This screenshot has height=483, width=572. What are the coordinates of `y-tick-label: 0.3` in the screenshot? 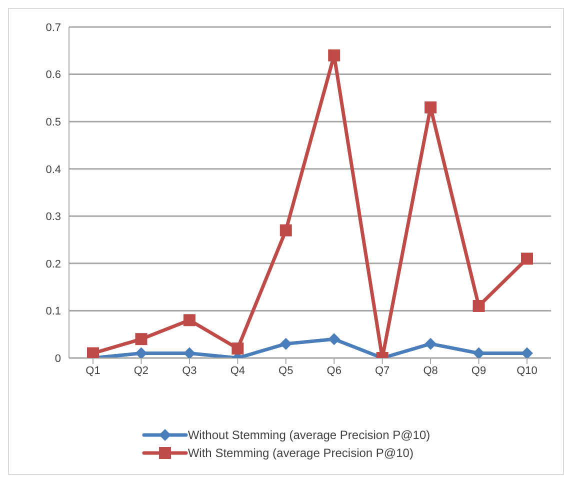 It's located at (53, 217).